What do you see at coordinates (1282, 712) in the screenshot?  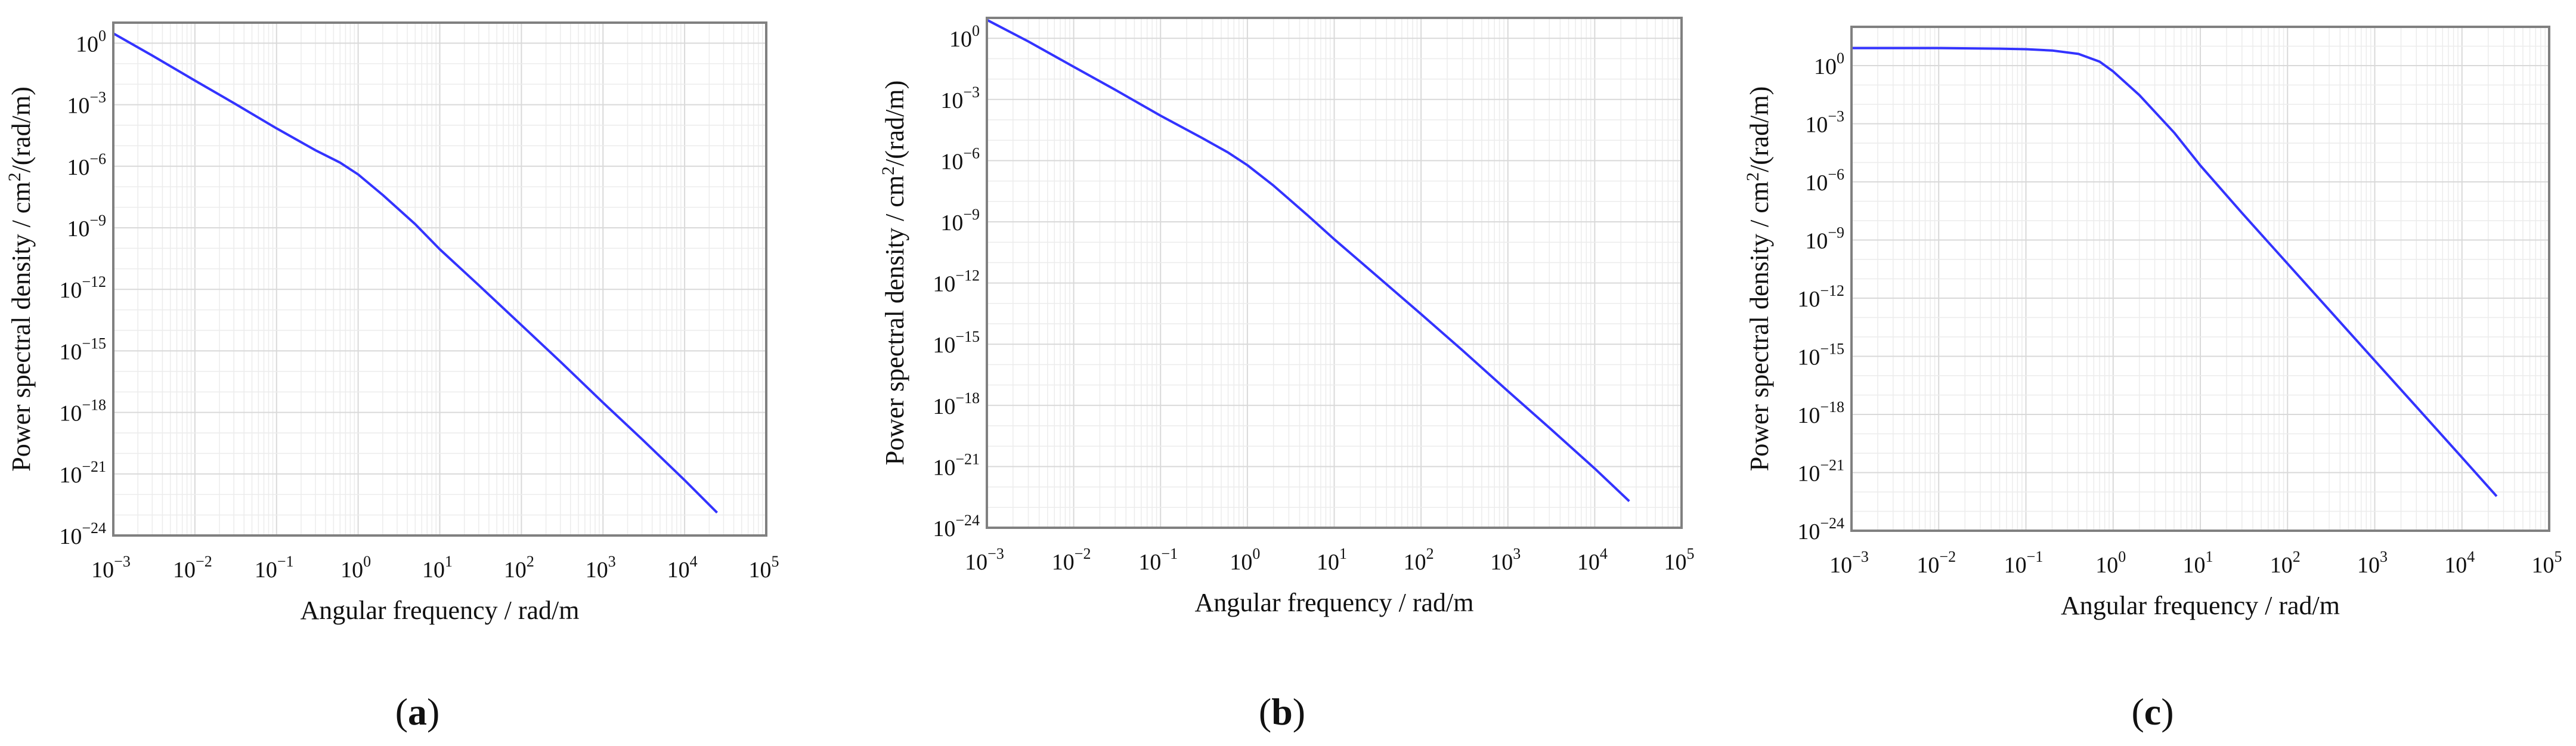 I see `panel-label: (b)` at bounding box center [1282, 712].